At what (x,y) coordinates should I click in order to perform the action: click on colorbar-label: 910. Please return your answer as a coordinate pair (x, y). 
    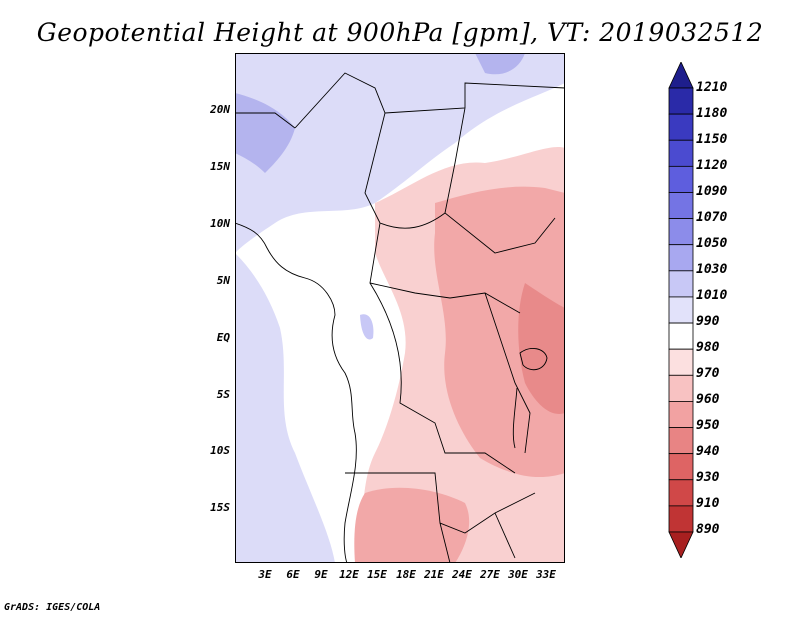
    Looking at the image, I should click on (708, 503).